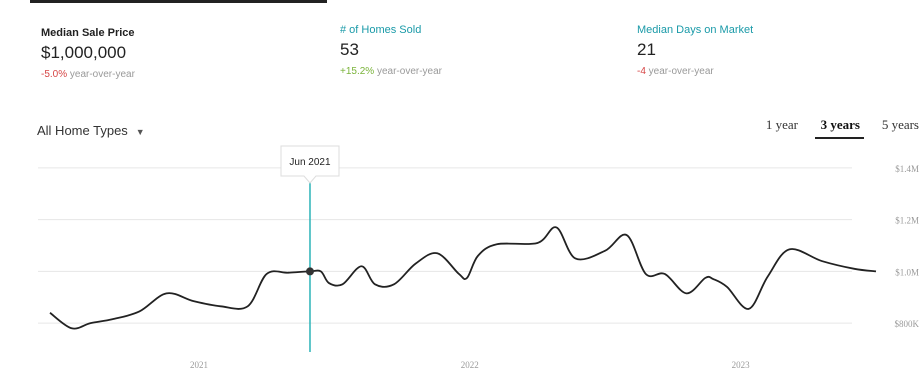 The image size is (923, 371). I want to click on stat-label: # of Homes Sold, so click(381, 30).